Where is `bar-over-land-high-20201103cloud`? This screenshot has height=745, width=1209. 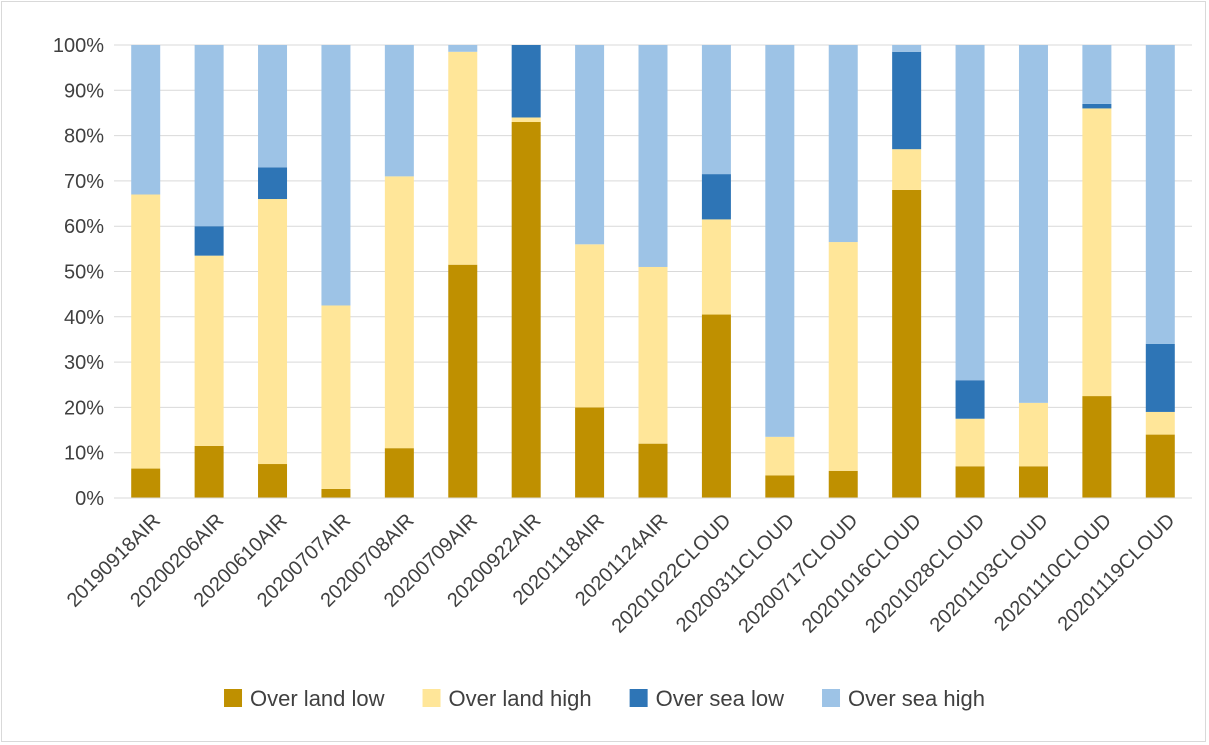 bar-over-land-high-20201103cloud is located at coordinates (1033, 434).